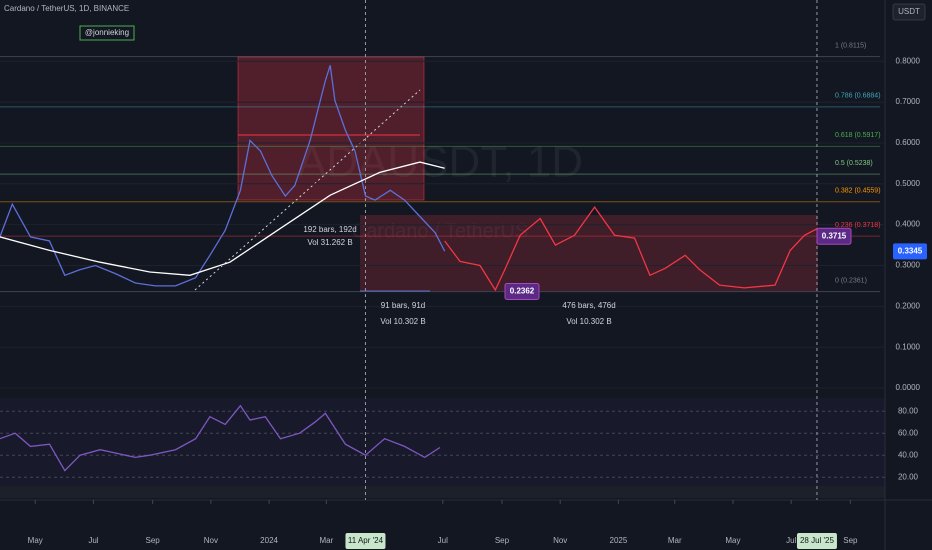 The width and height of the screenshot is (932, 550). What do you see at coordinates (908, 305) in the screenshot?
I see `y-tick-label: 0.2000` at bounding box center [908, 305].